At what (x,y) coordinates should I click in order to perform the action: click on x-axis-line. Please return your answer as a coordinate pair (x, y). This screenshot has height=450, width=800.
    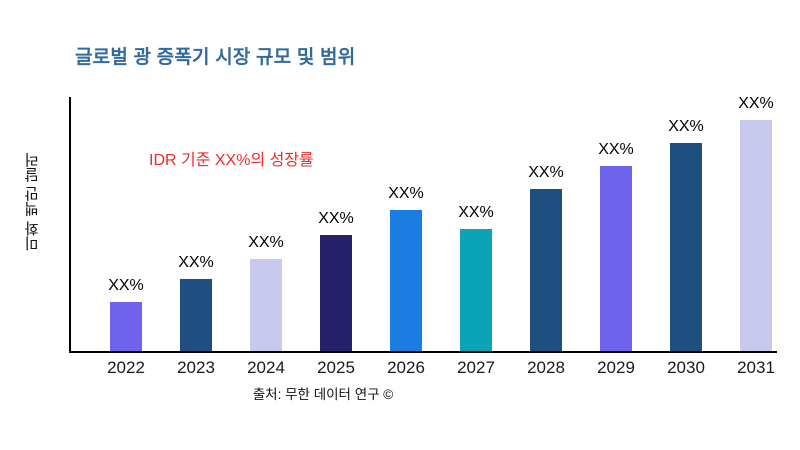
    Looking at the image, I should click on (423, 352).